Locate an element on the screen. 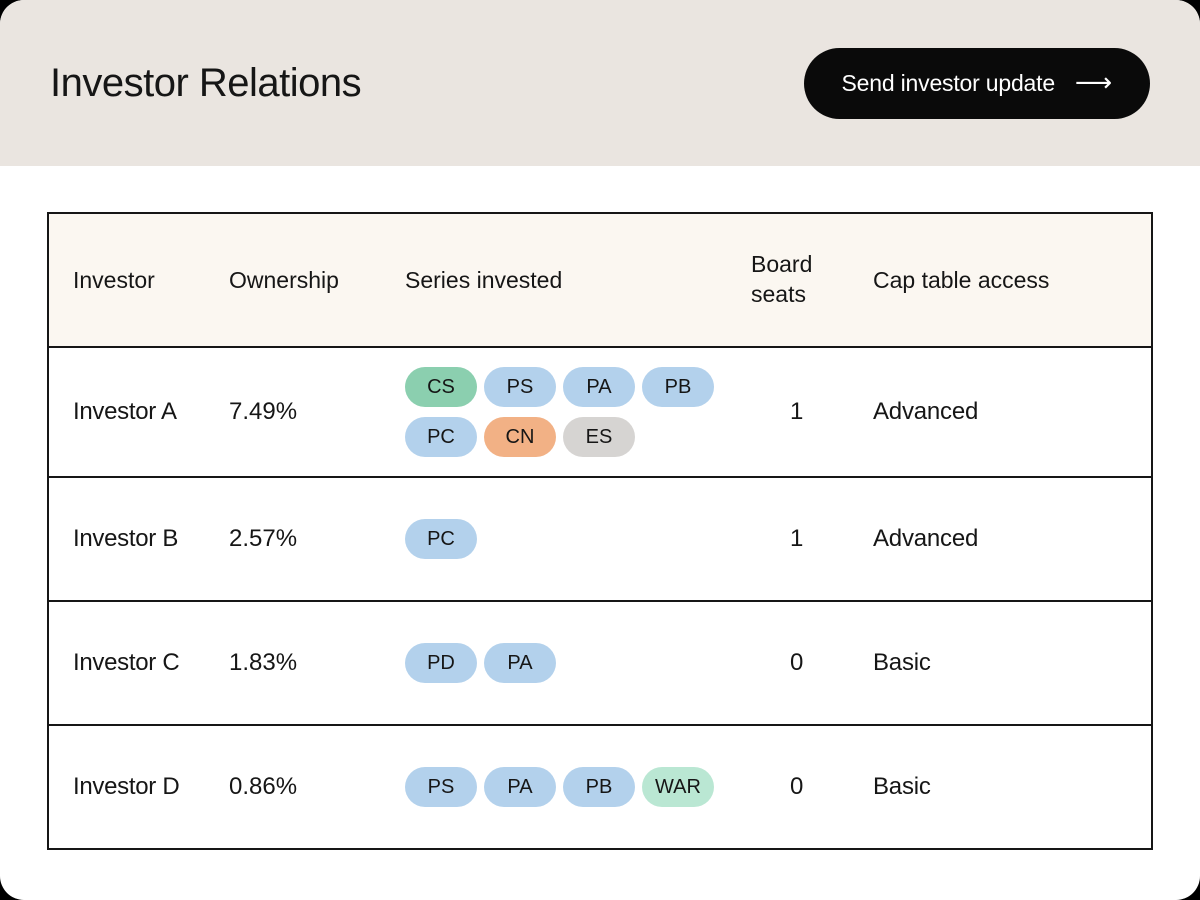 Image resolution: width=1200 pixels, height=900 pixels. send-investor-update-label: Send investor update is located at coordinates (948, 82).